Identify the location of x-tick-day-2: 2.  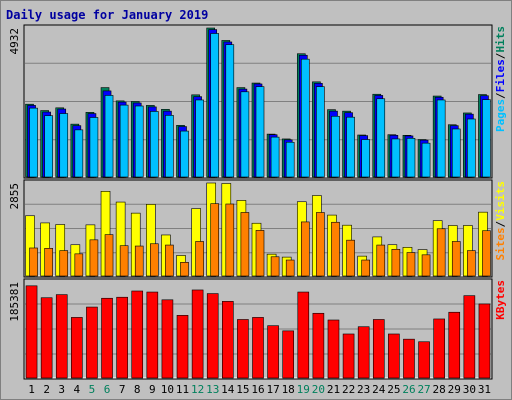
(46, 389).